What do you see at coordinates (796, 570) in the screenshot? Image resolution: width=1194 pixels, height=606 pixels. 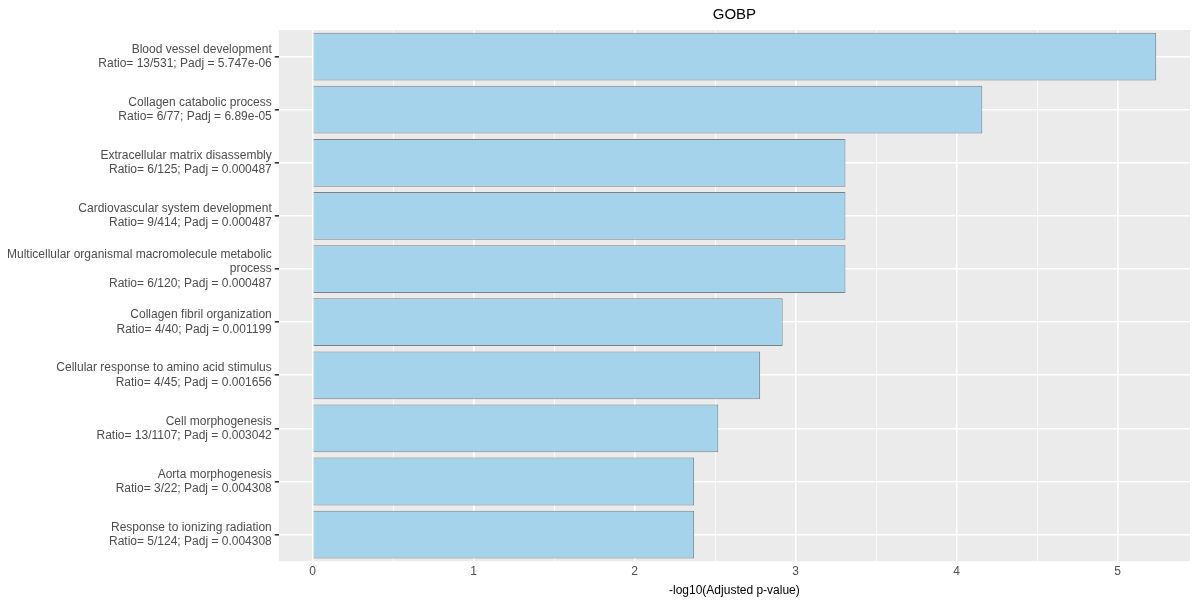 I see `x-tick-label: 3` at bounding box center [796, 570].